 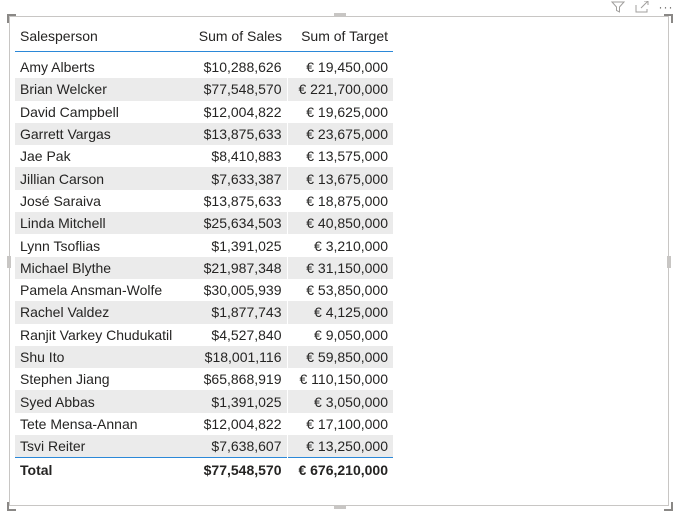 I want to click on sales-cell: $21,987,348, so click(x=239, y=267).